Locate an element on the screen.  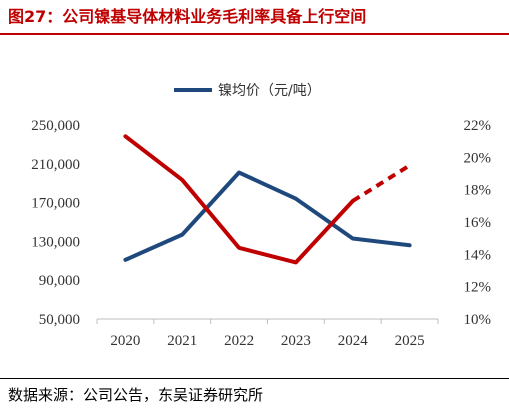
source-note: 数据来源：公司公告，东吴证券研究所 is located at coordinates (136, 395).